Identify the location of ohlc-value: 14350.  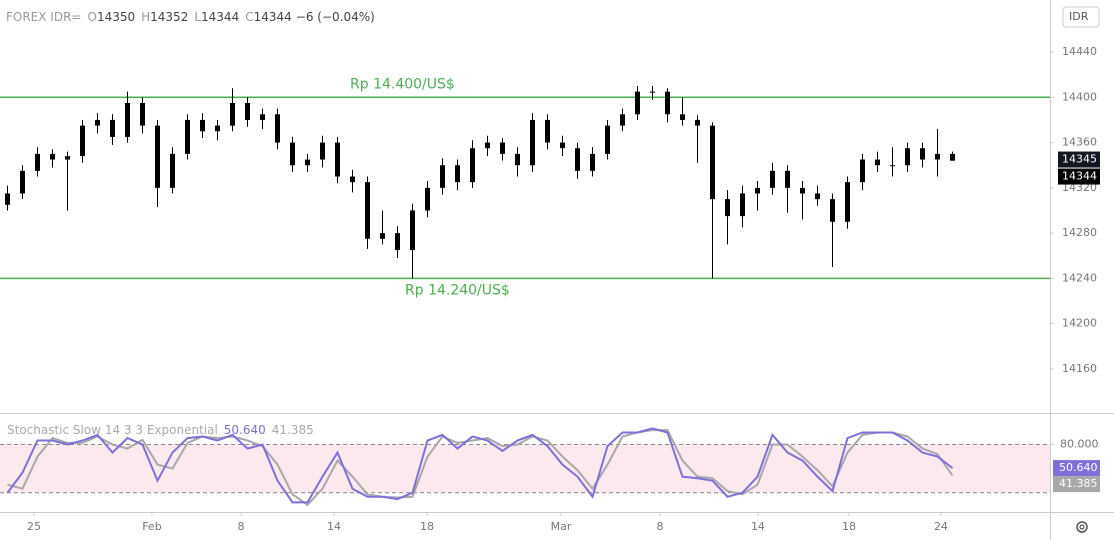
(116, 17).